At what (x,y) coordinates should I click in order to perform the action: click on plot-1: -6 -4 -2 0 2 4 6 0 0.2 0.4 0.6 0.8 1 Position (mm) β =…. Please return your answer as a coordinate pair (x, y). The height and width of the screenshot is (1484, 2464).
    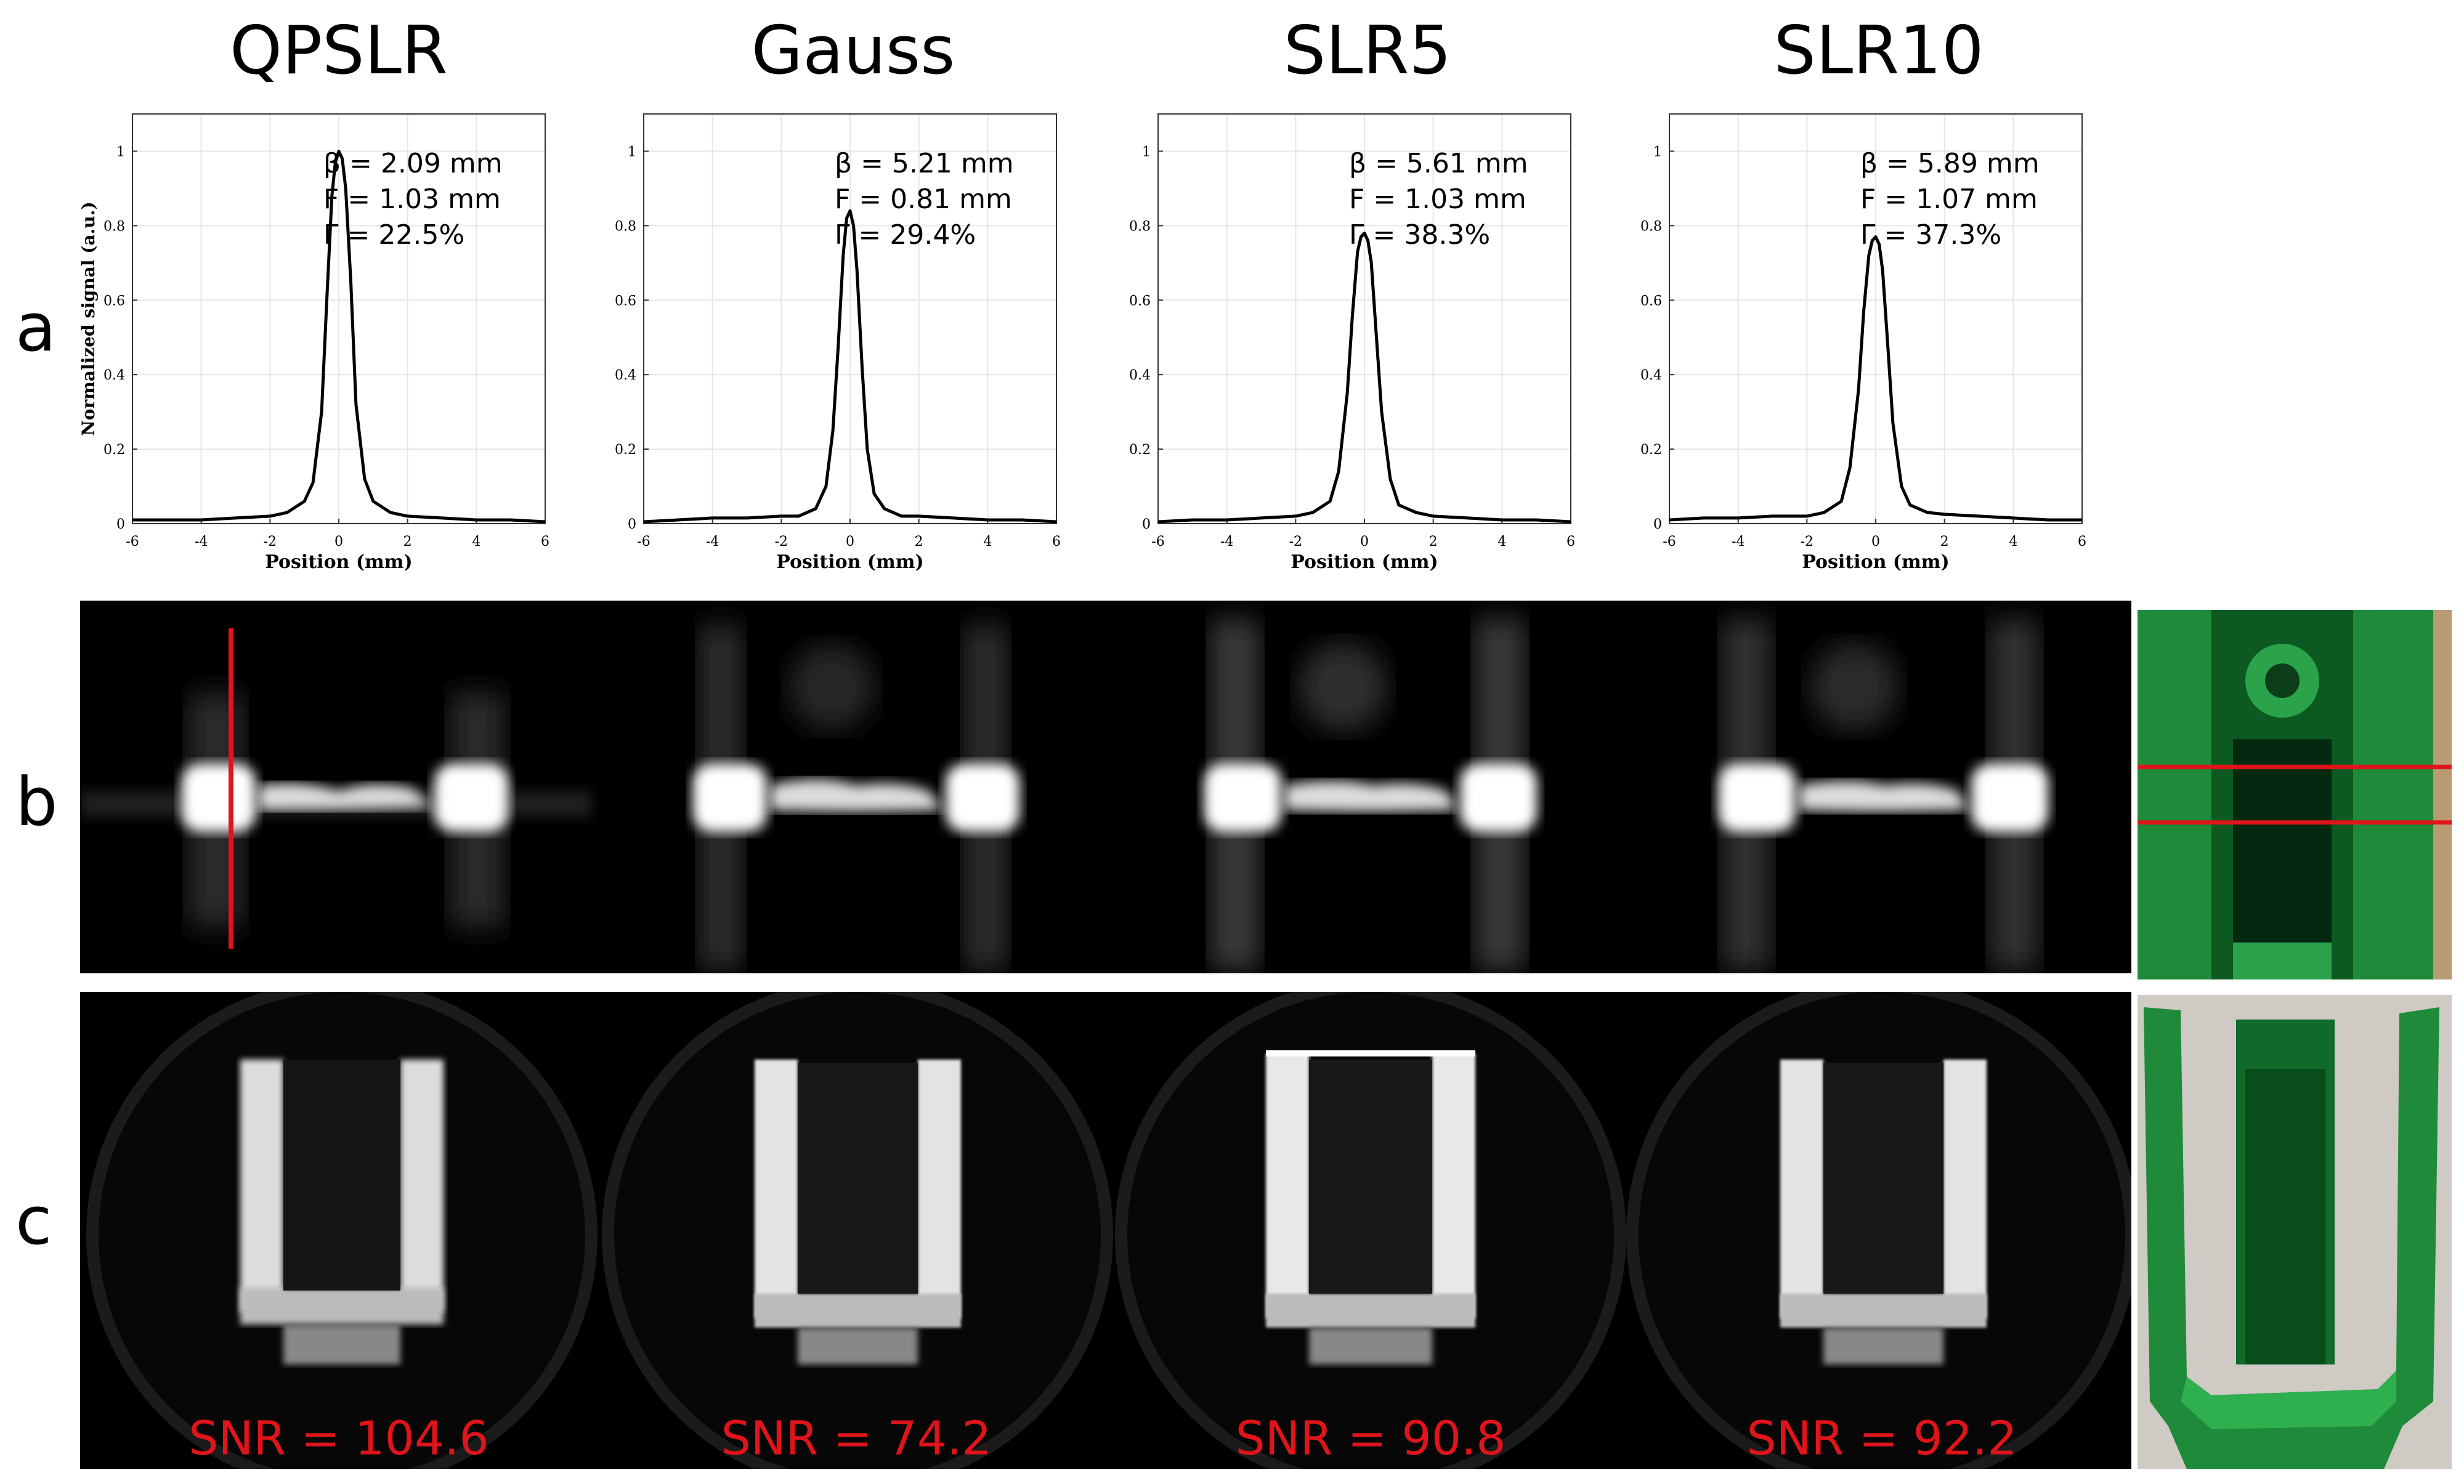
    Looking at the image, I should click on (838, 343).